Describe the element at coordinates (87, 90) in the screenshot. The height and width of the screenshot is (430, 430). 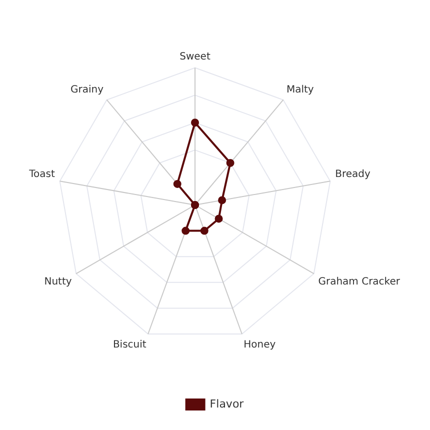
I see `spoke-label: Grainy` at that location.